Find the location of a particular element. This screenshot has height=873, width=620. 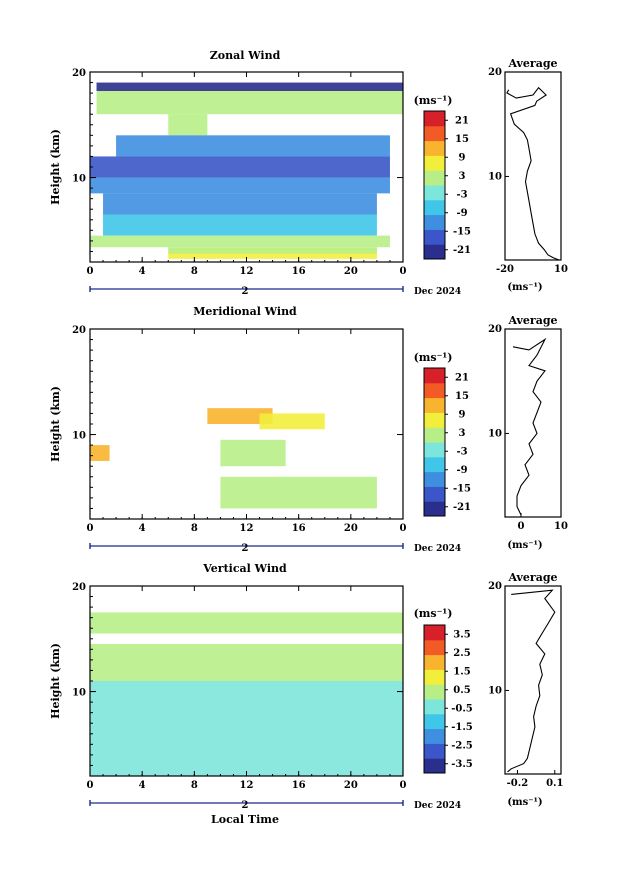

average-x-tick-label: -20 is located at coordinates (505, 269).